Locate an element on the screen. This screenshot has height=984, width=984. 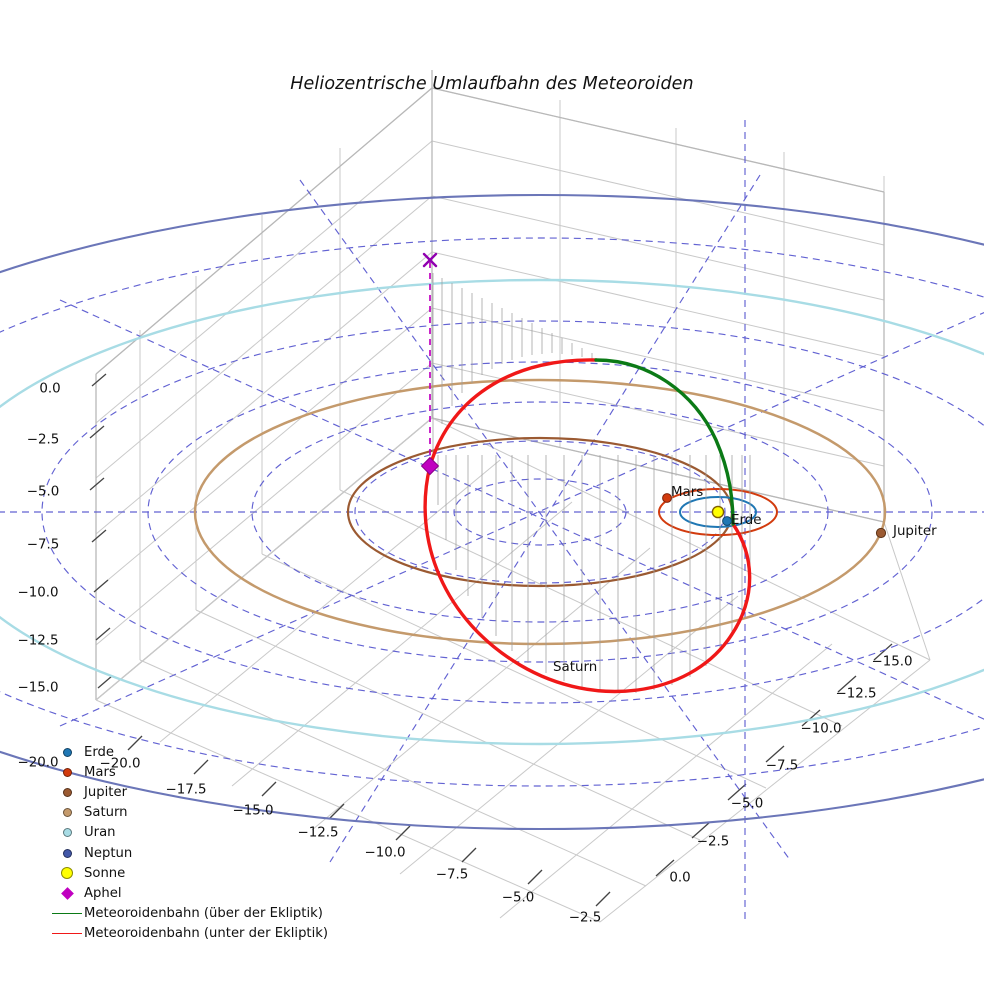
legend-item-label: Mars is located at coordinates (100, 772).